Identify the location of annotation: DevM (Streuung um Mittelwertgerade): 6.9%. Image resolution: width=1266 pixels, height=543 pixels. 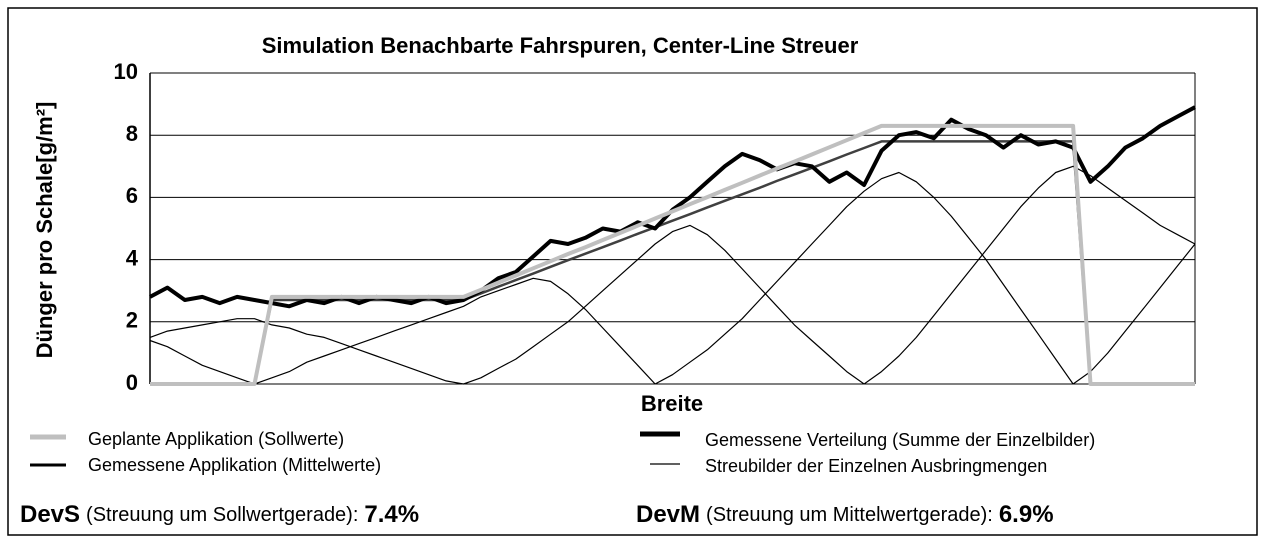
(845, 514).